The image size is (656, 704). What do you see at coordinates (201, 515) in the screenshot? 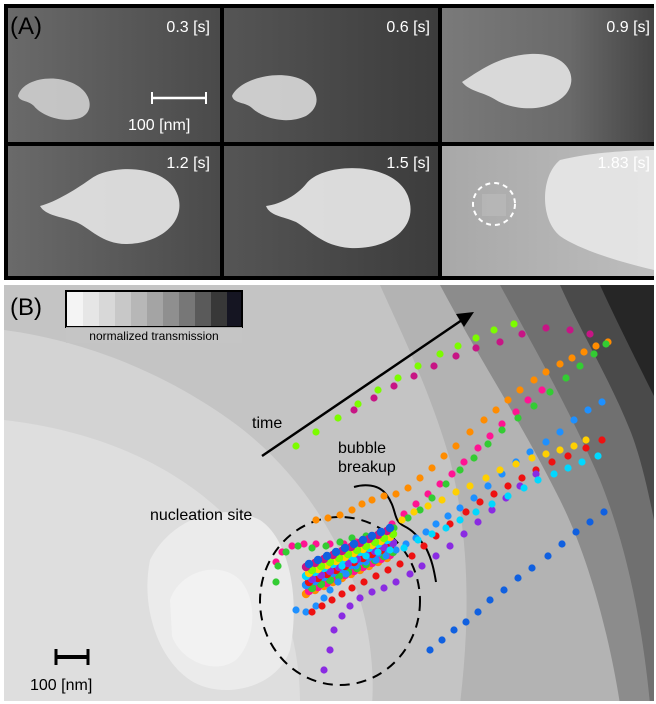
I see `nucleation-site-label: nucleation site` at bounding box center [201, 515].